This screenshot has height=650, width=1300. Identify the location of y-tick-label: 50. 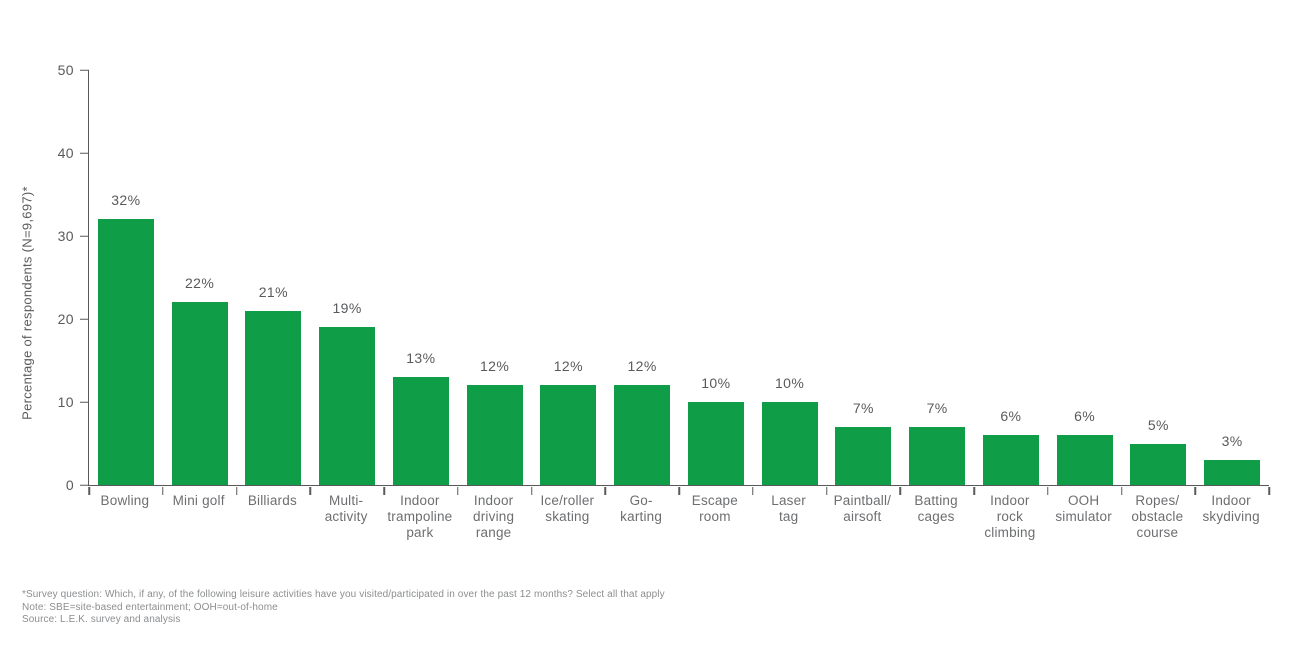
(65, 70).